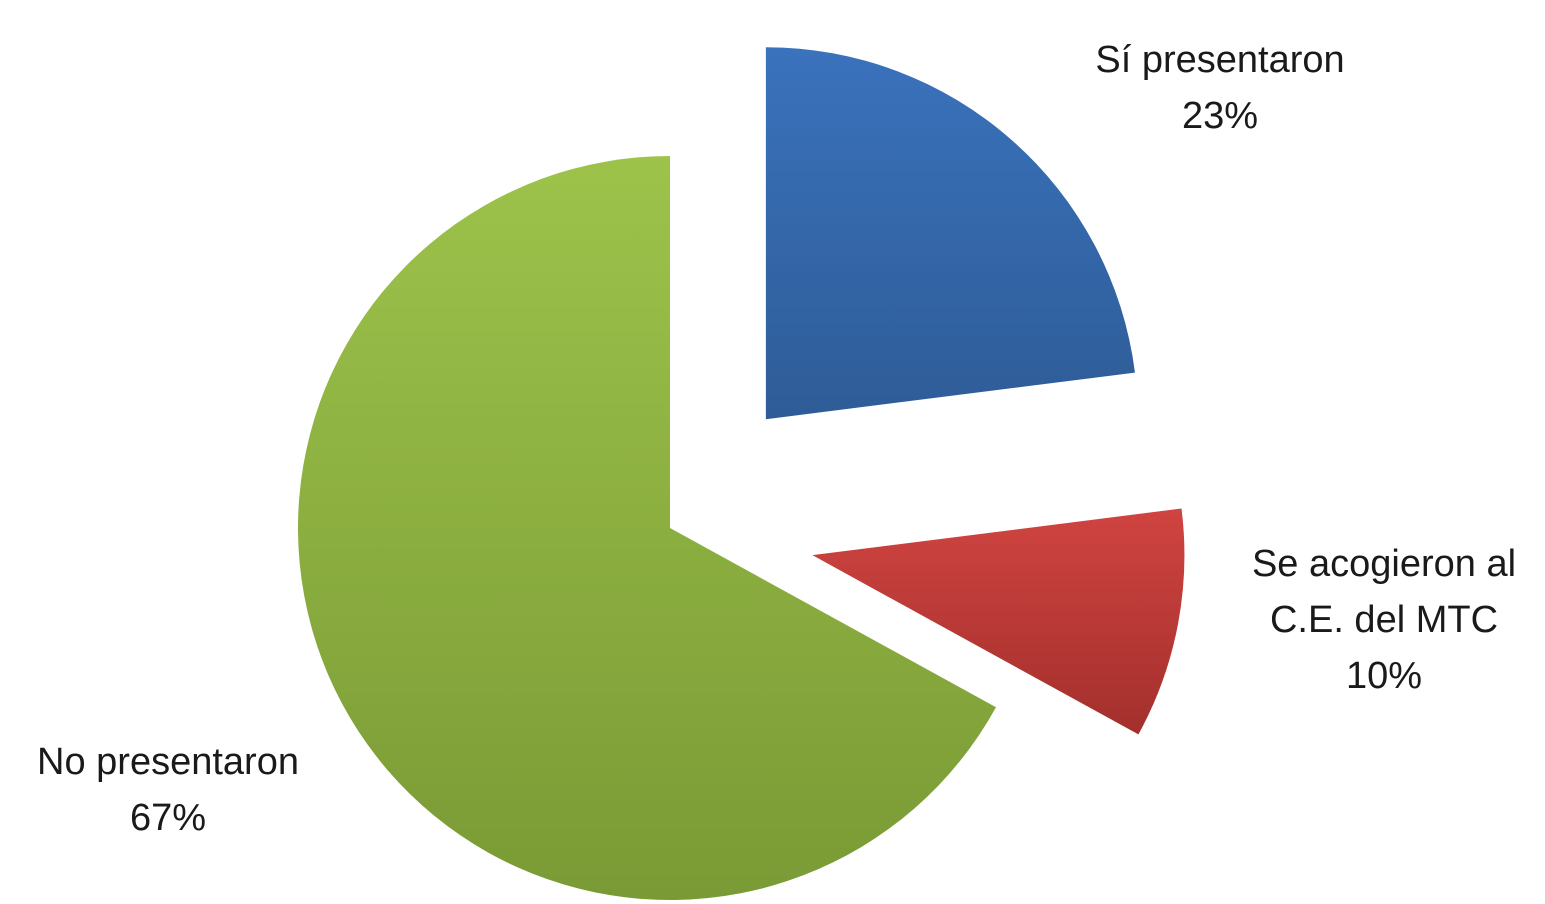 Image resolution: width=1545 pixels, height=904 pixels. I want to click on pie-label-line: 10%, so click(1384, 676).